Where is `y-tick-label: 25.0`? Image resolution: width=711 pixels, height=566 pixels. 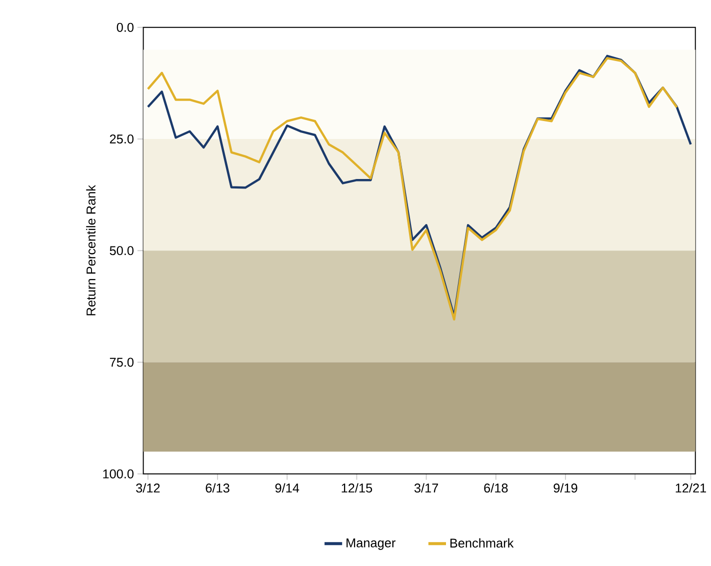
y-tick-label: 25.0 is located at coordinates (122, 139).